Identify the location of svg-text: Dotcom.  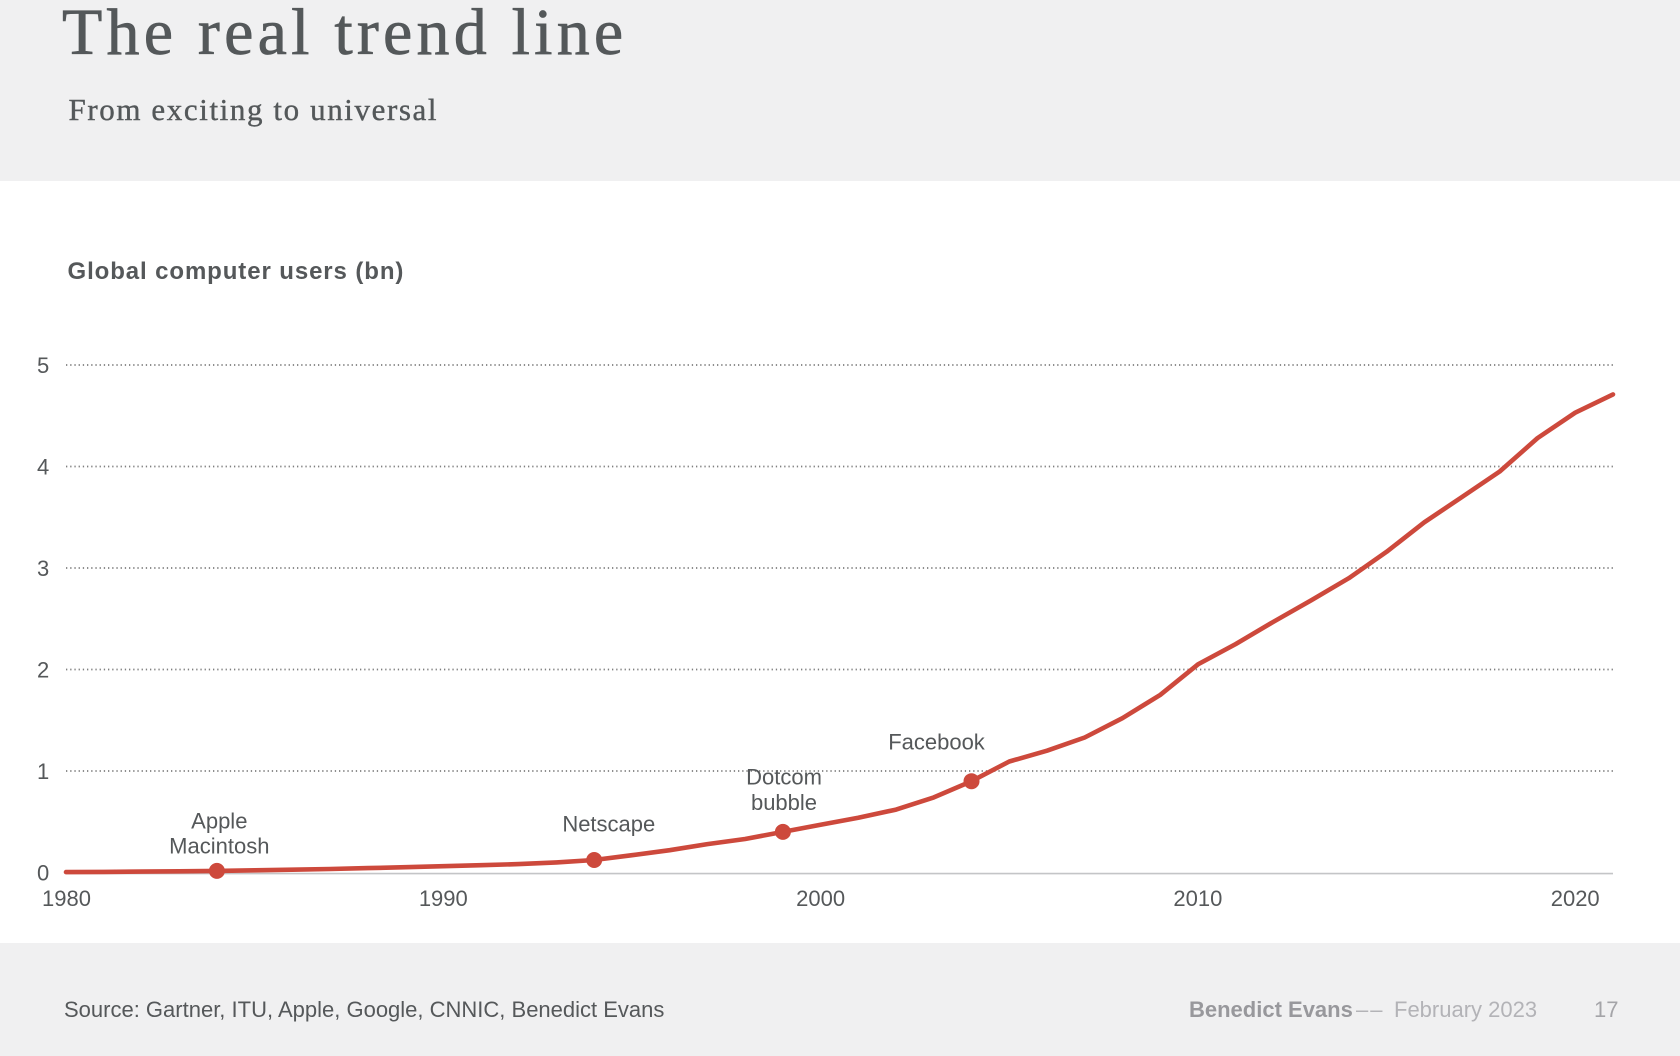
(784, 777).